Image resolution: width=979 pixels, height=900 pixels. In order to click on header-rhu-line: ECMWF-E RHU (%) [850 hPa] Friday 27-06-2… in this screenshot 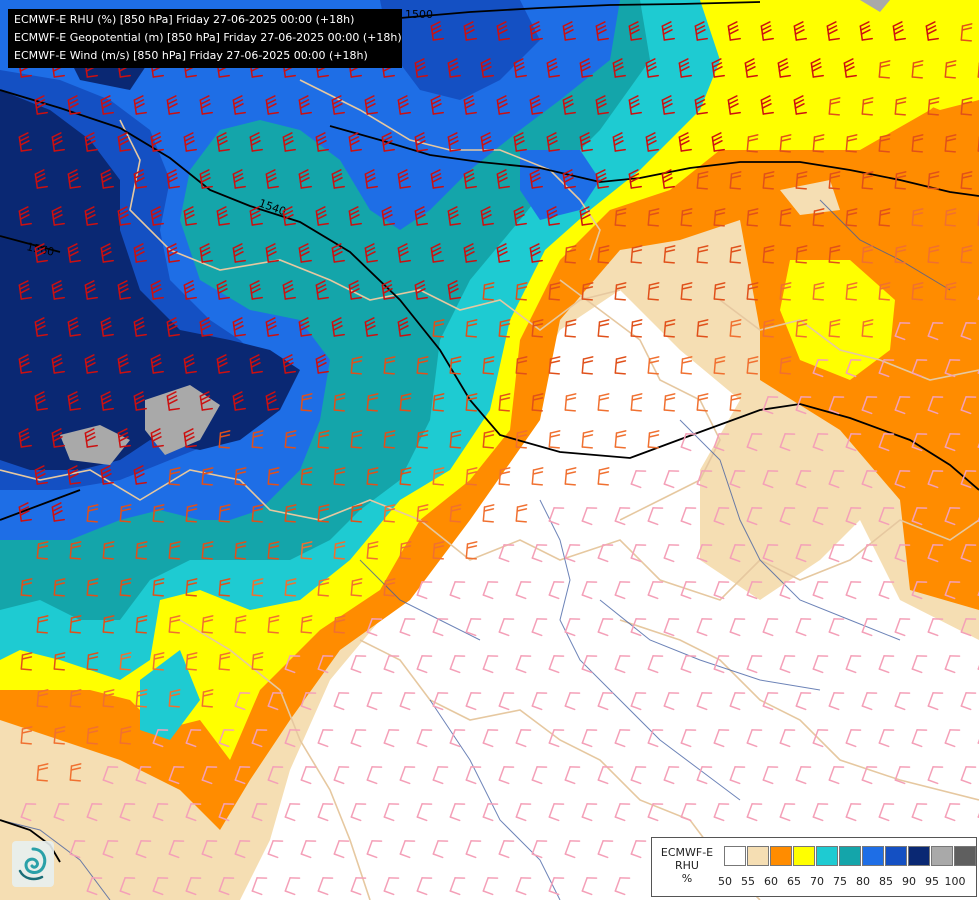, I will do `click(184, 19)`.